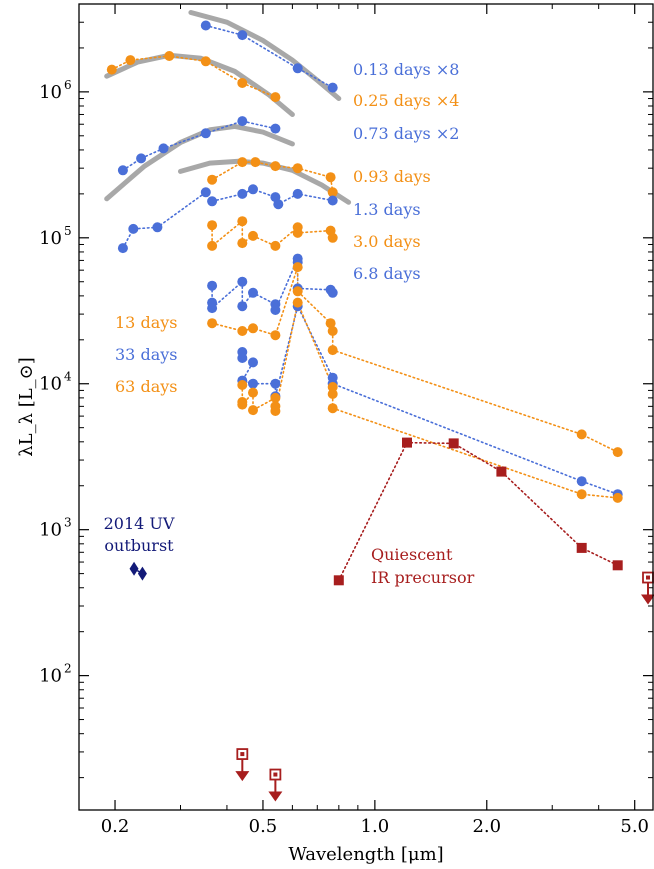  Describe the element at coordinates (387, 273) in the screenshot. I see `label-68-days: 6.8 days` at that location.